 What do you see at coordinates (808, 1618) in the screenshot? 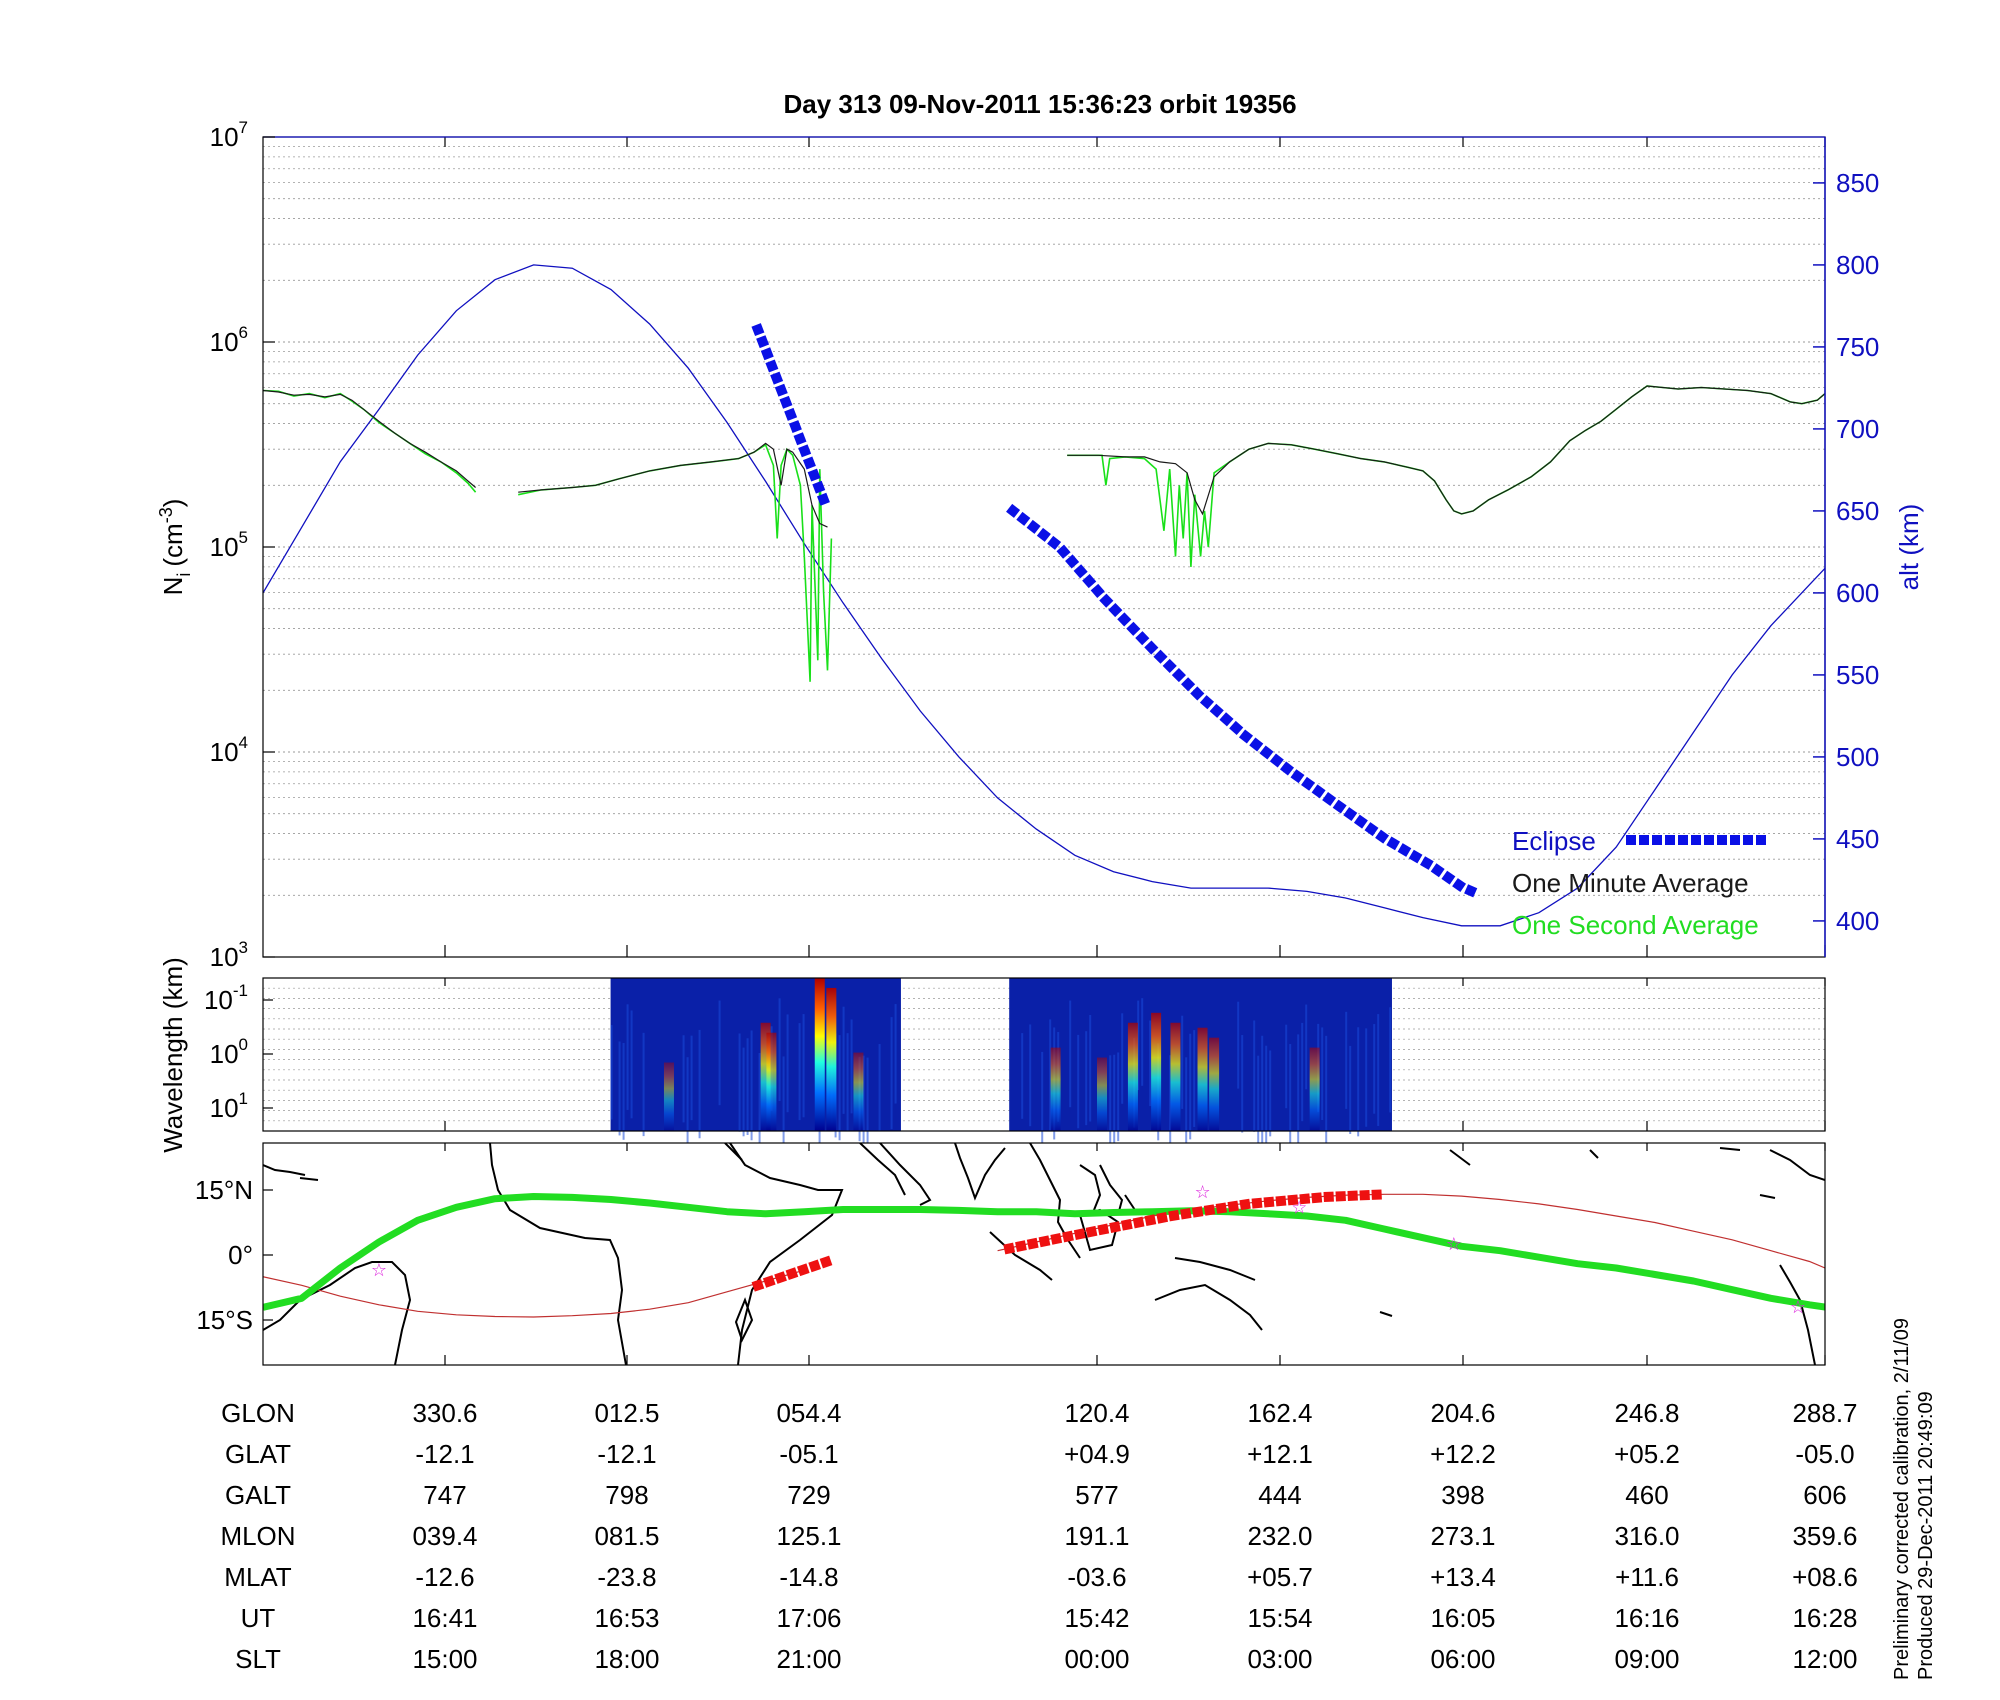
I see `ephemeris-cell: 17:06` at bounding box center [808, 1618].